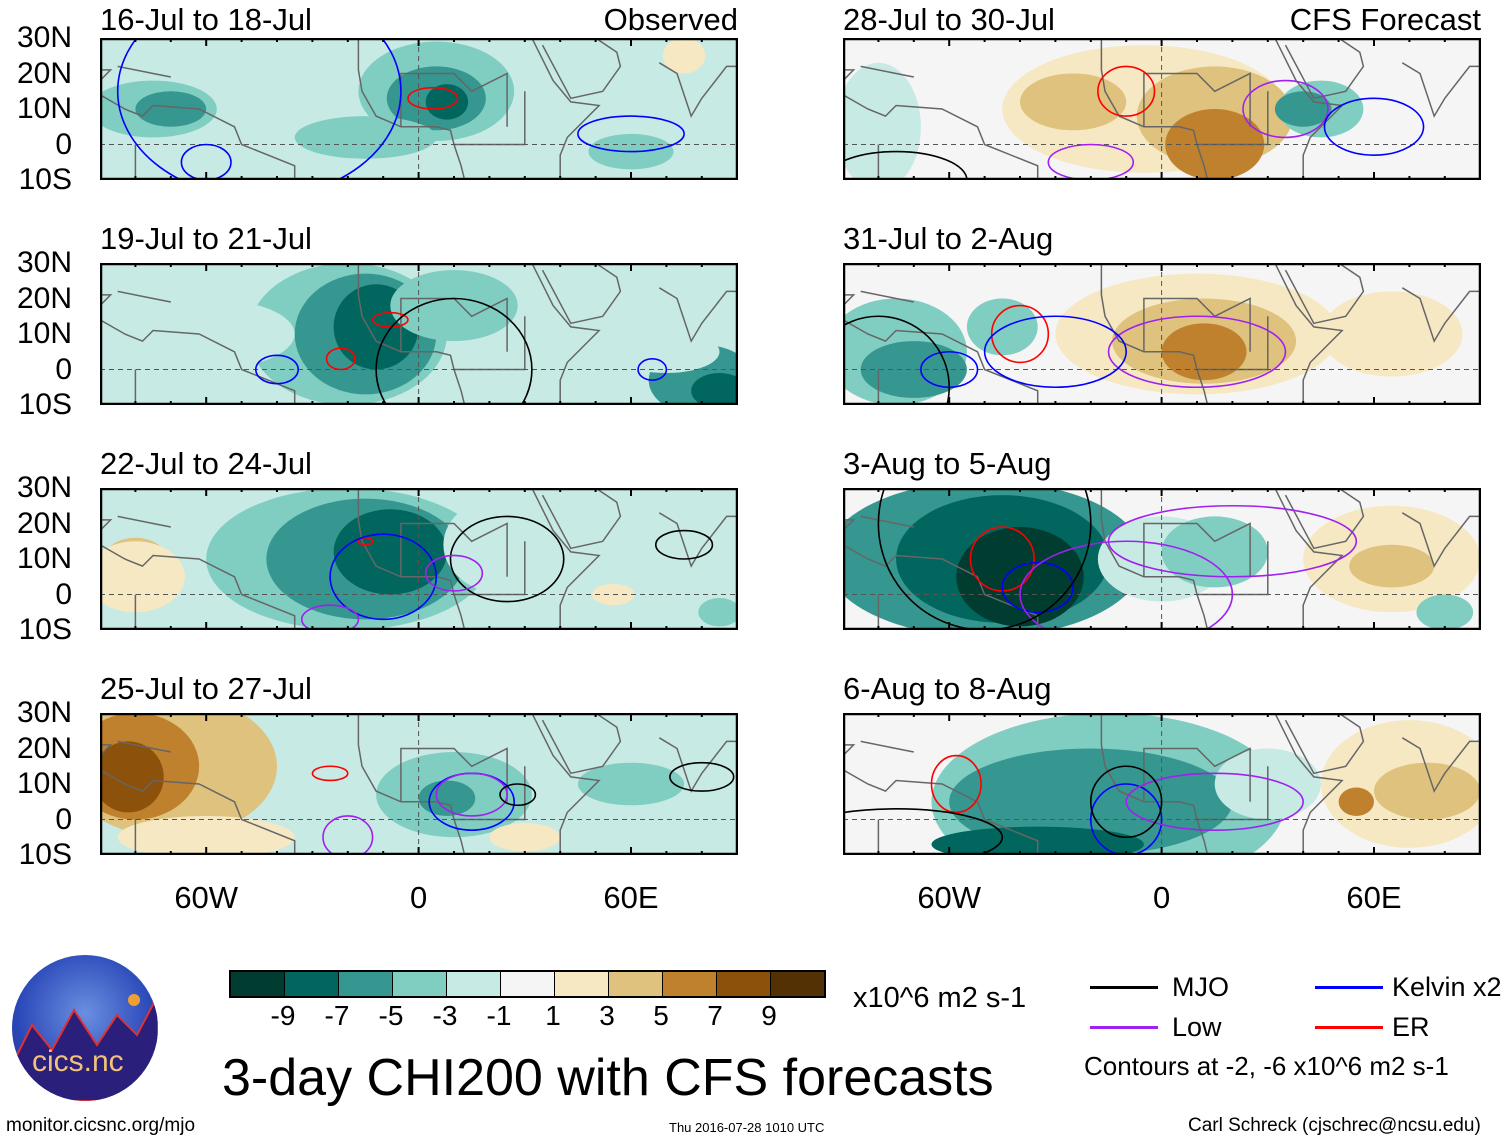 The width and height of the screenshot is (1510, 1142). What do you see at coordinates (45, 854) in the screenshot?
I see `lat-label: 10S` at bounding box center [45, 854].